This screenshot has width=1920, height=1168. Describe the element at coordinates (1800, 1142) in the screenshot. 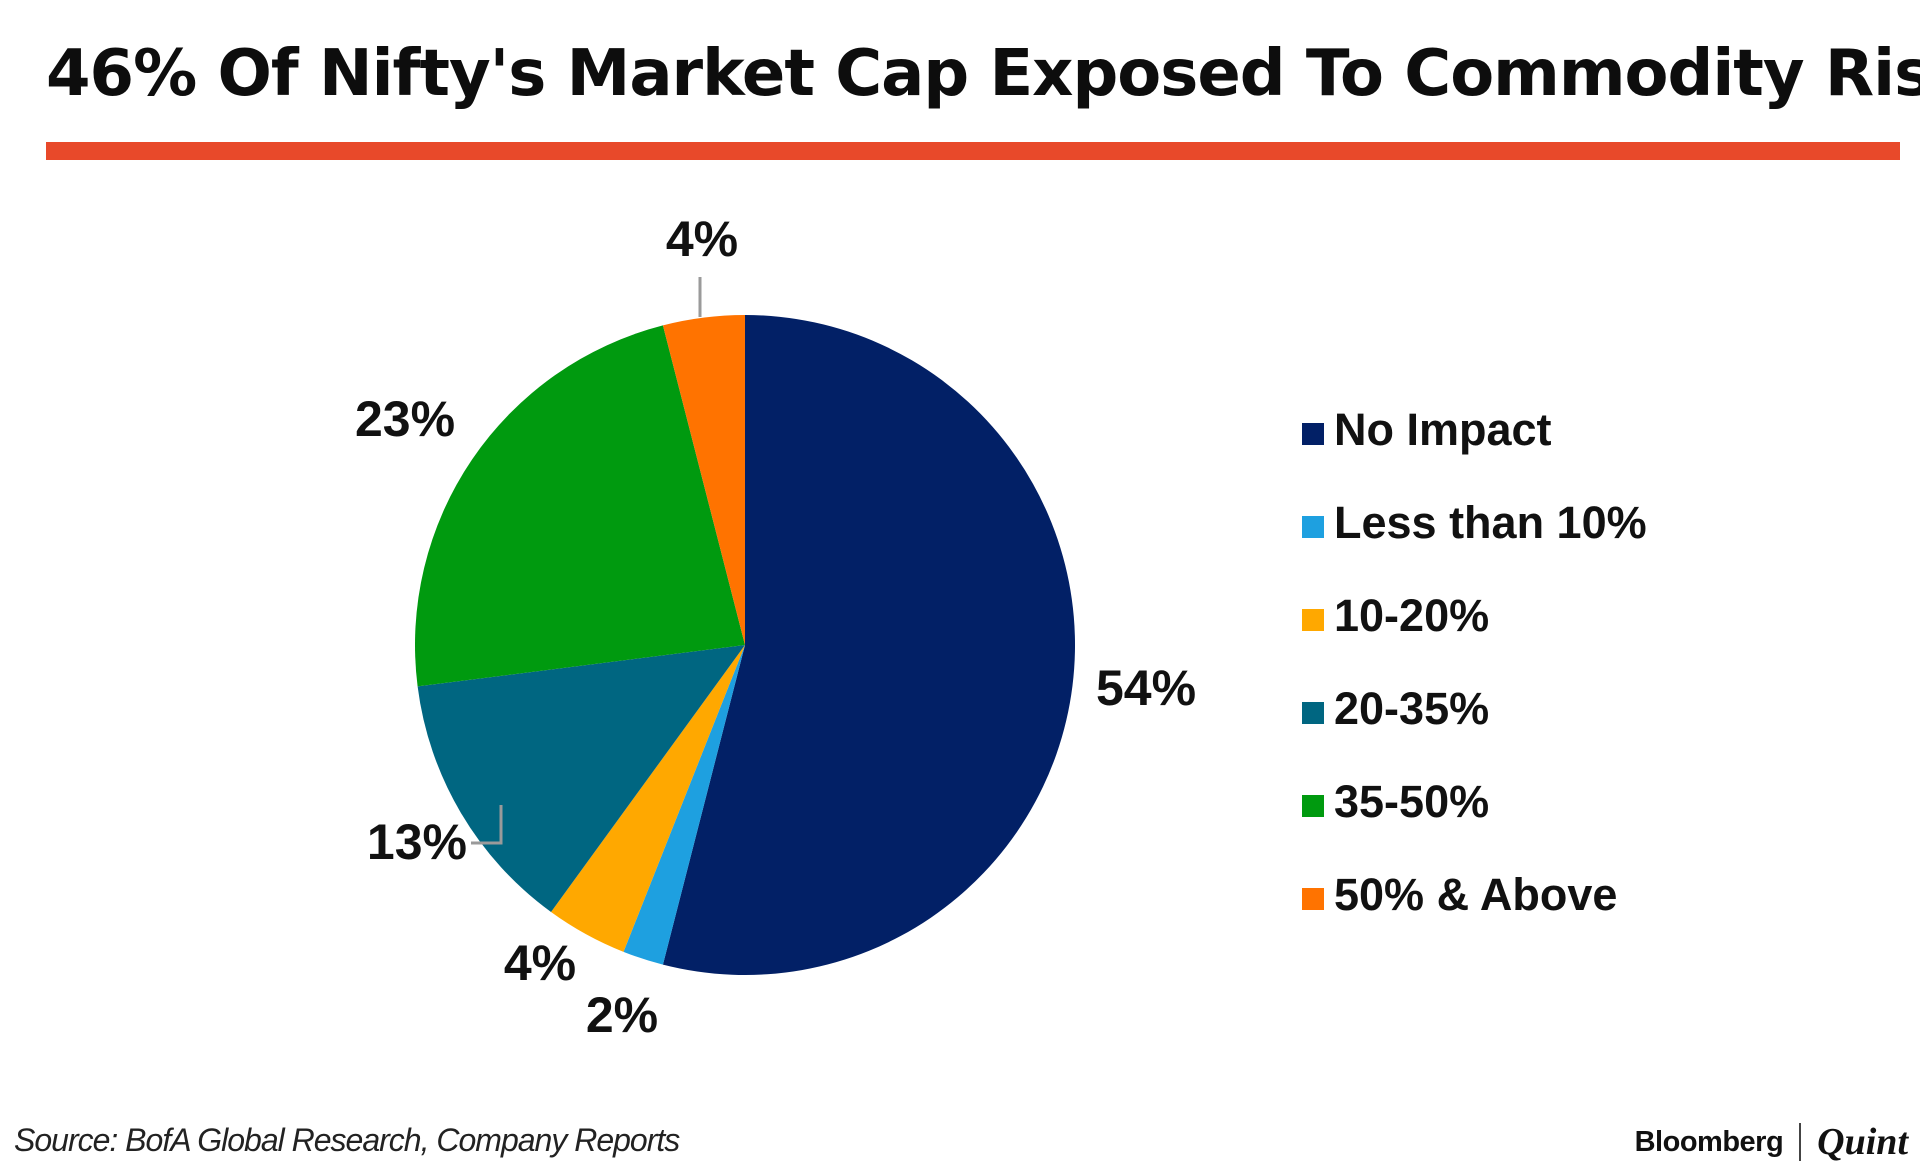

I see `brand-divider` at that location.